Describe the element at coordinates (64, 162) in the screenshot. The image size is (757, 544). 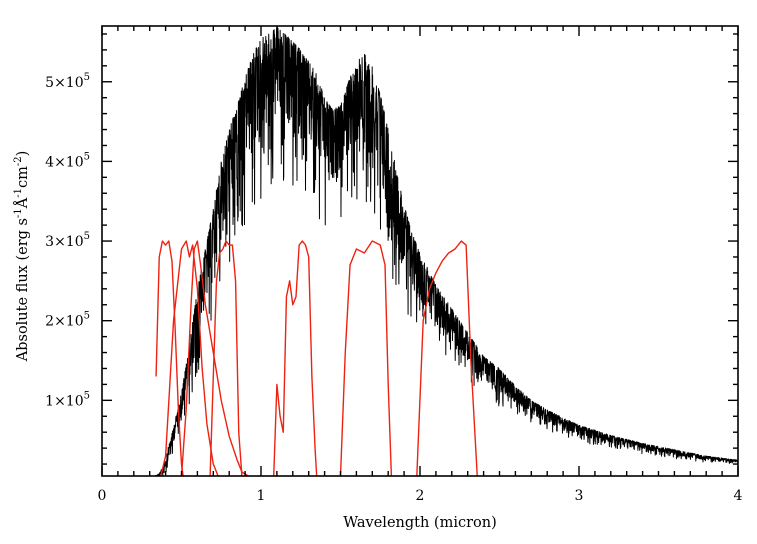
I see `y-tick-mantissa: 4×10` at that location.